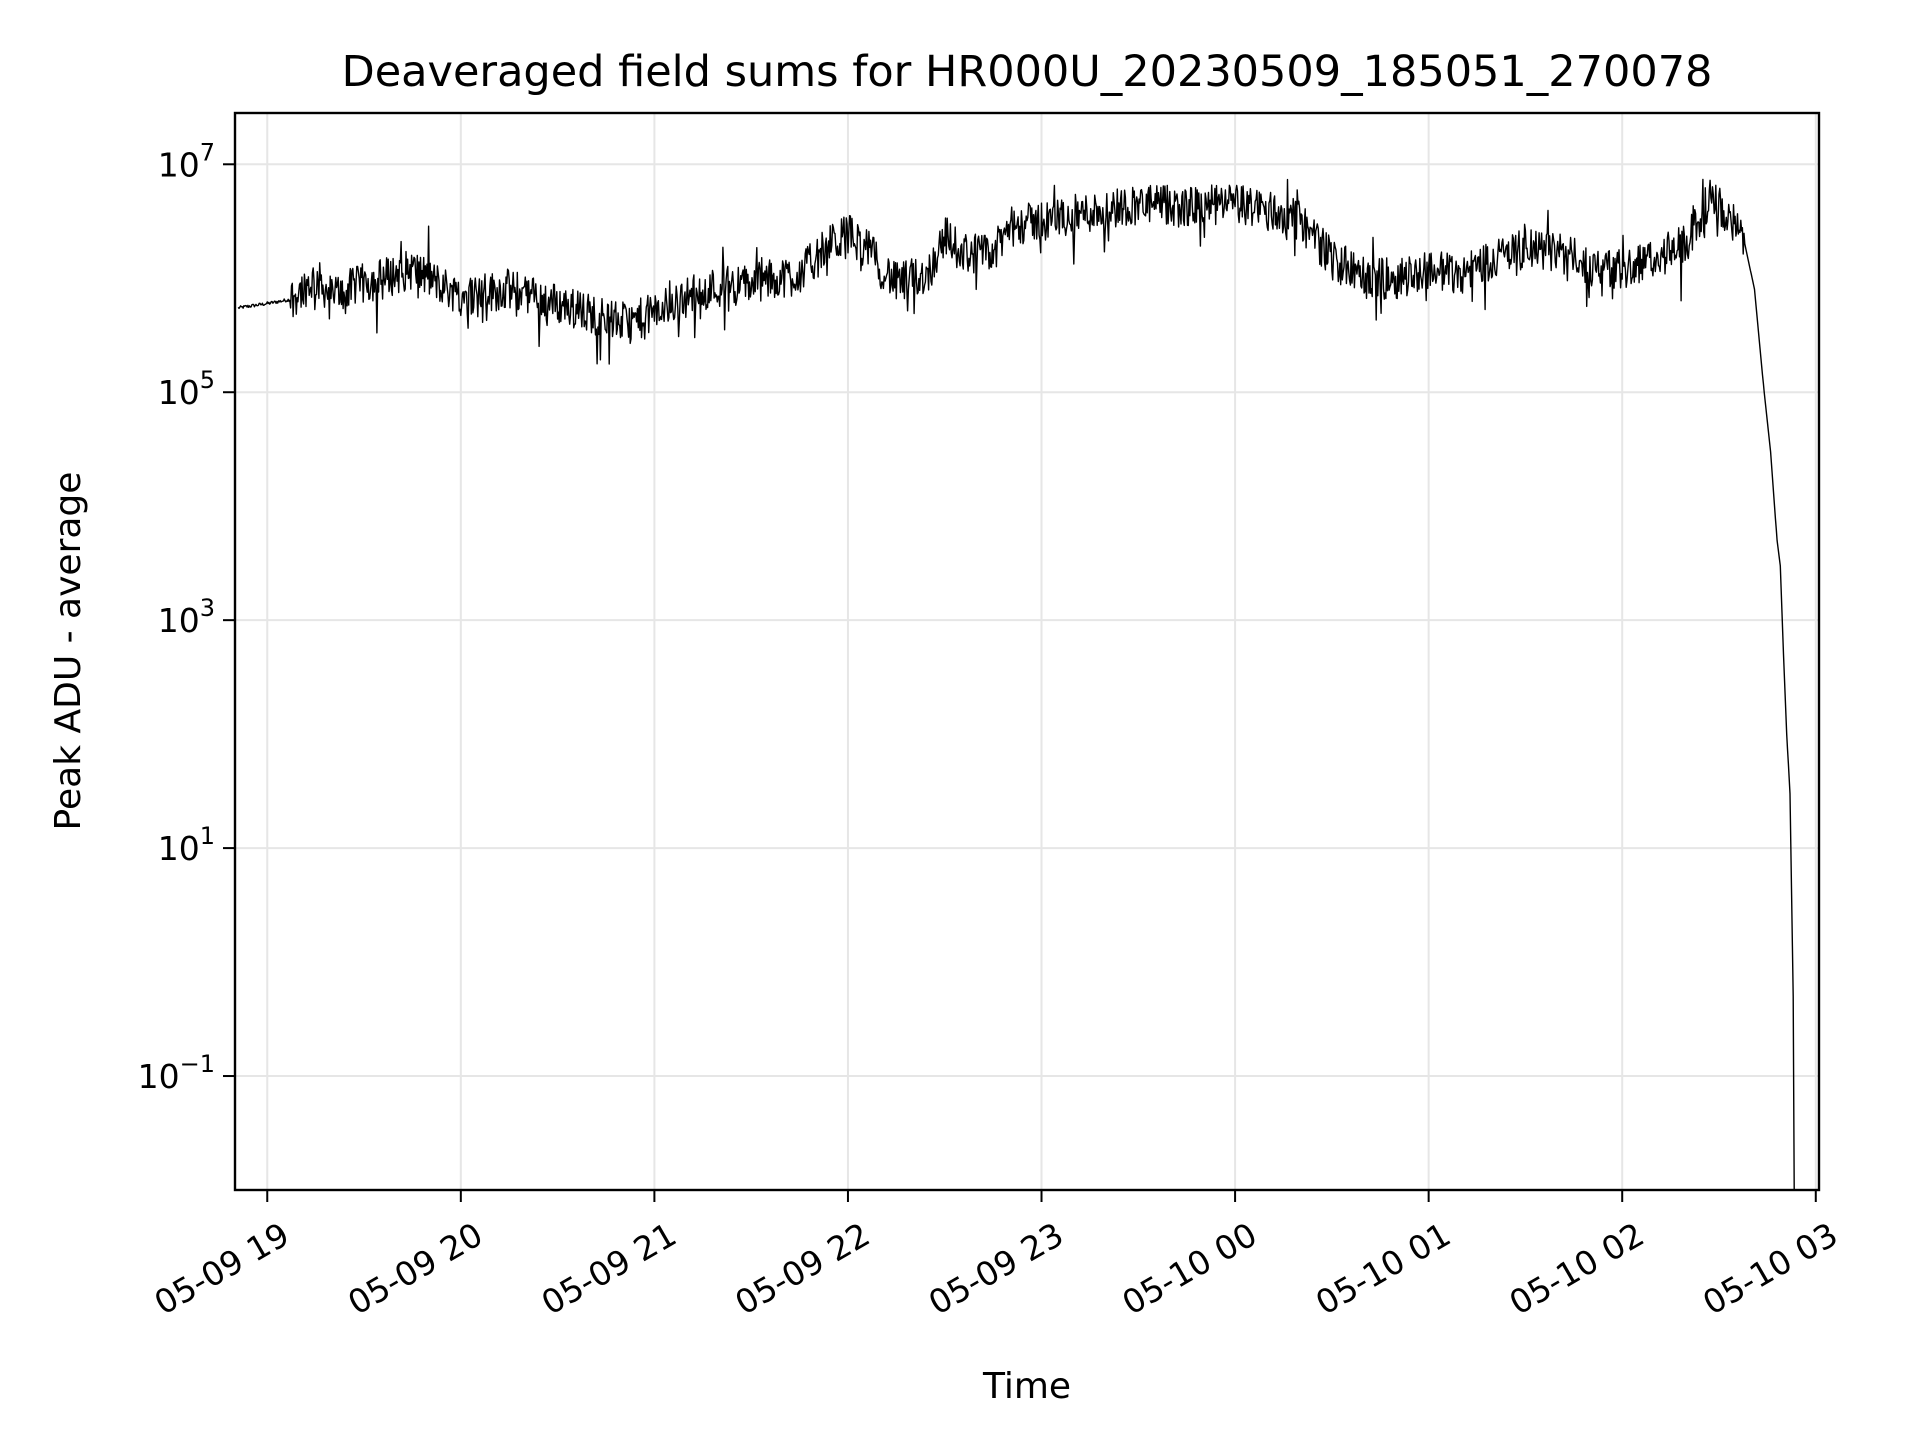 This screenshot has width=1920, height=1440. I want to click on y-axis-label: Peak ADU - average, so click(68, 651).